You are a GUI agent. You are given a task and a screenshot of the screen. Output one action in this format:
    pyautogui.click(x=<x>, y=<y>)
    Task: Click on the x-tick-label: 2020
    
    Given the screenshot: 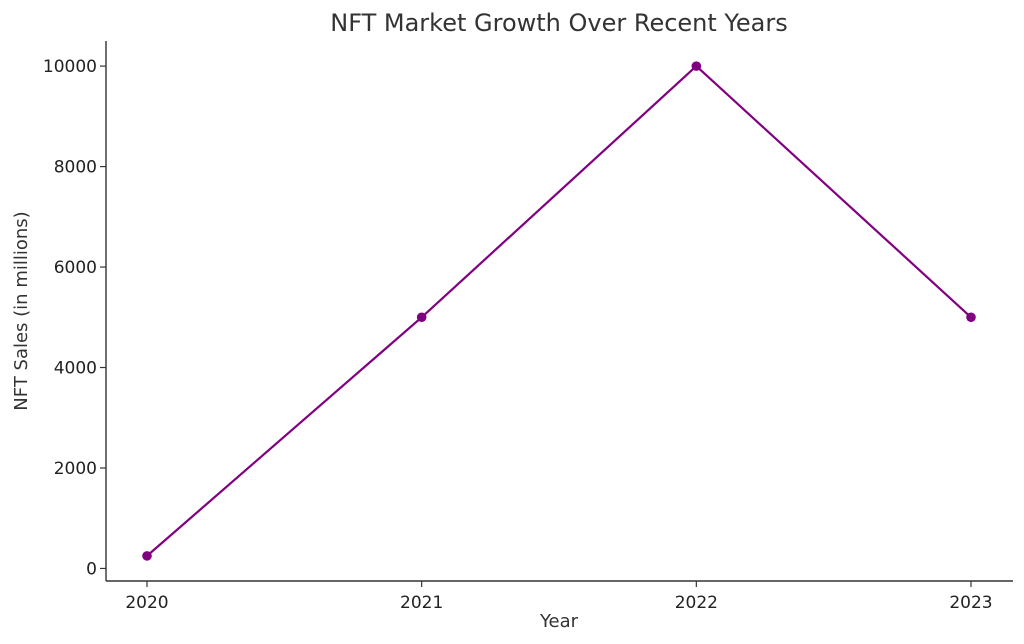 What is the action you would take?
    pyautogui.click(x=146, y=603)
    